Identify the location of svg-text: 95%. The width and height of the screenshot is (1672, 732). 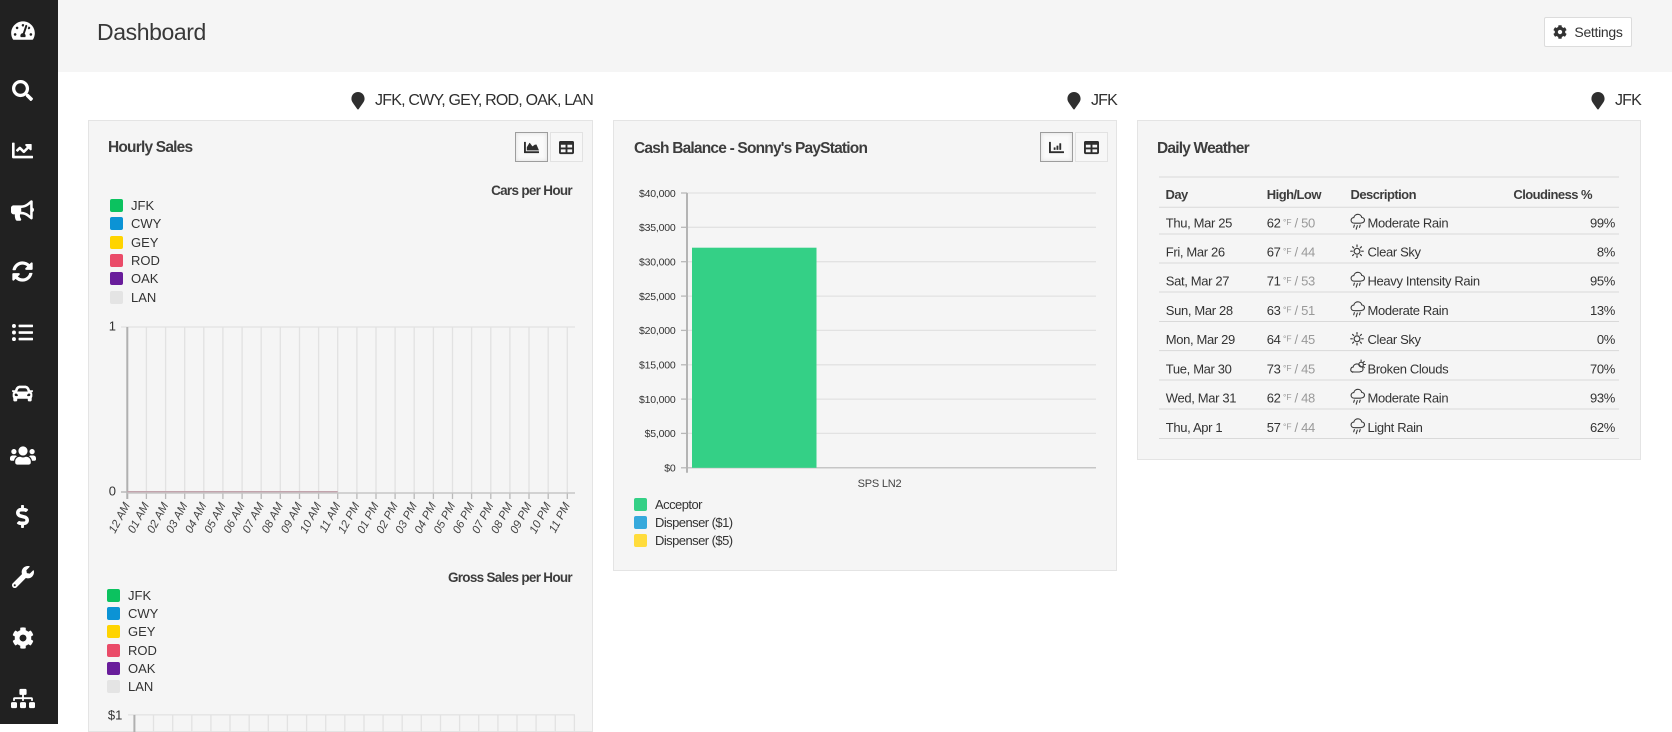
(1603, 281).